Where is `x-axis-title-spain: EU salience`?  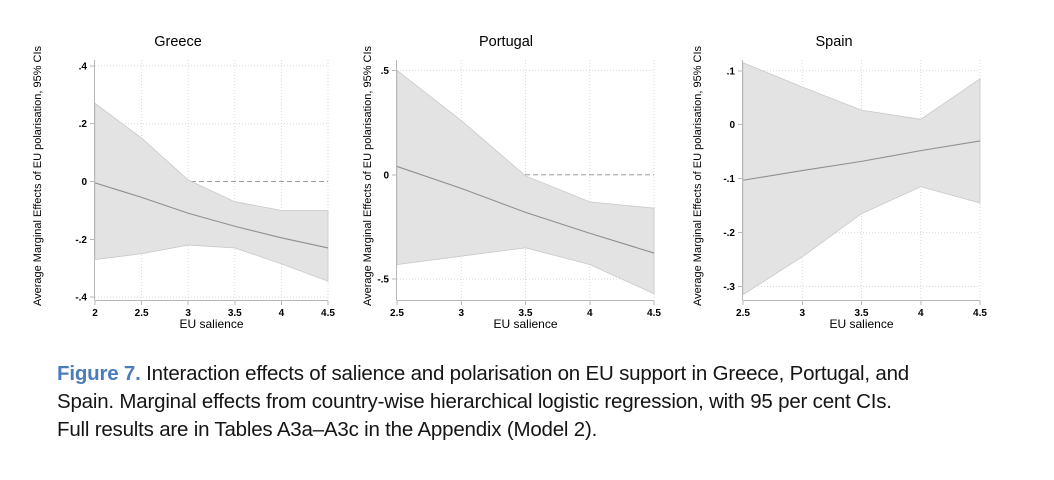
x-axis-title-spain: EU salience is located at coordinates (861, 324).